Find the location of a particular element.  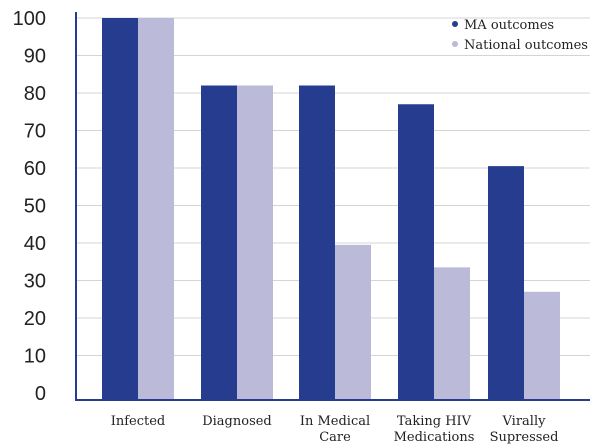

x-tick-label-line: Taking HIV is located at coordinates (434, 421).